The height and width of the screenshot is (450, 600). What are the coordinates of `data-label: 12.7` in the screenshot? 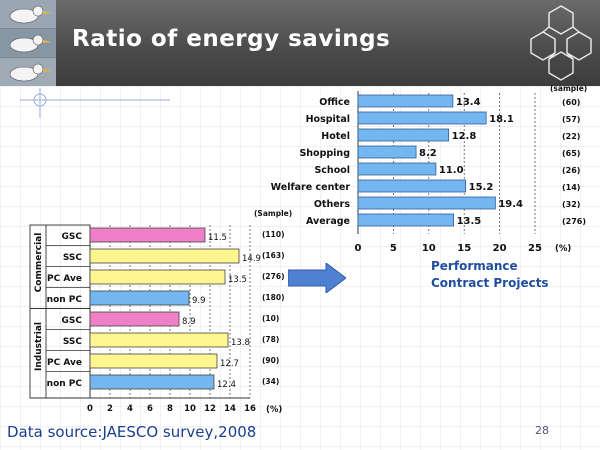 It's located at (229, 364).